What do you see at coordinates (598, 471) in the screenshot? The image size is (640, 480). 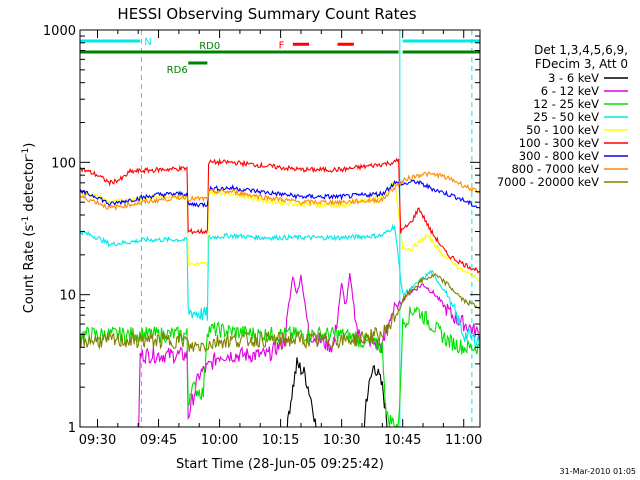 I see `footer-timestamp: 31-Mar-2010 01:05` at bounding box center [598, 471].